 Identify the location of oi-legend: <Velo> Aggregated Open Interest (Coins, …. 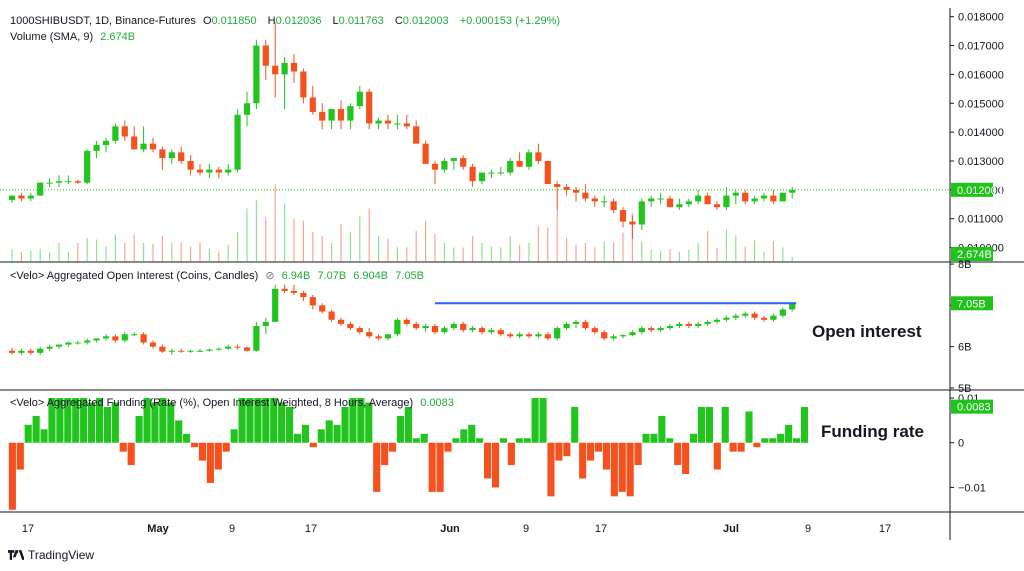
(219, 275).